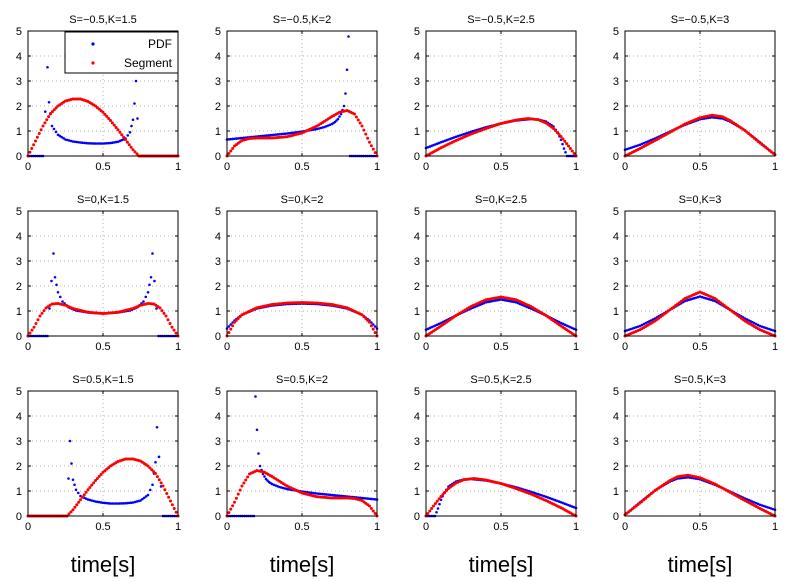  I want to click on legend: PDF Segment, so click(121, 52).